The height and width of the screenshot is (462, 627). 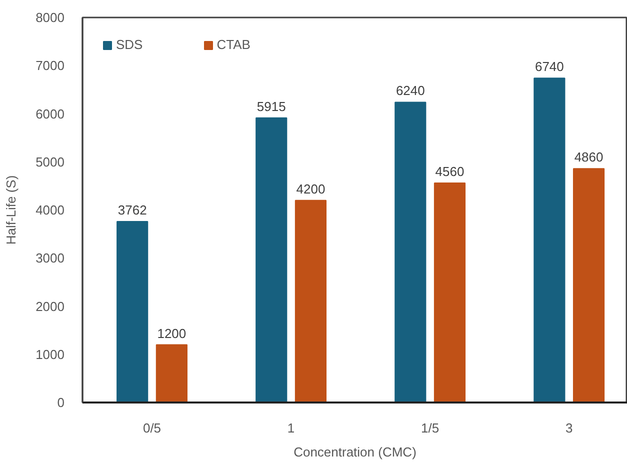 I want to click on data-label: 6740, so click(x=549, y=66).